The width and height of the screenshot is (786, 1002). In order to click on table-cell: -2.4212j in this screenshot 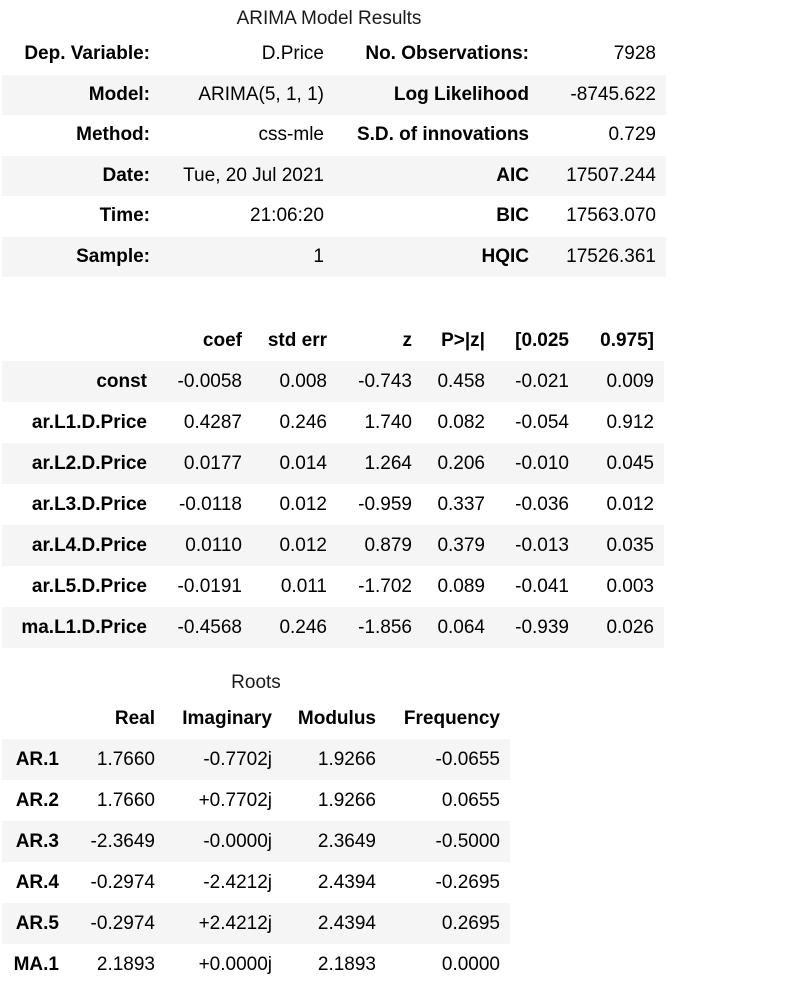, I will do `click(237, 882)`.